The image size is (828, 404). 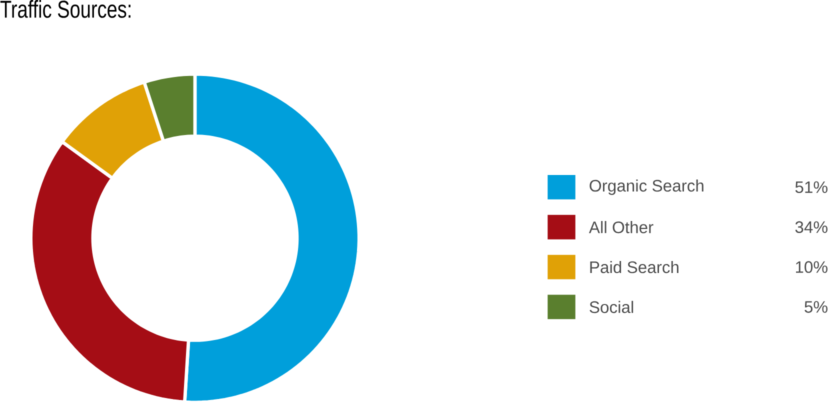 I want to click on chart-title: Traffic Sources:, so click(x=65, y=9).